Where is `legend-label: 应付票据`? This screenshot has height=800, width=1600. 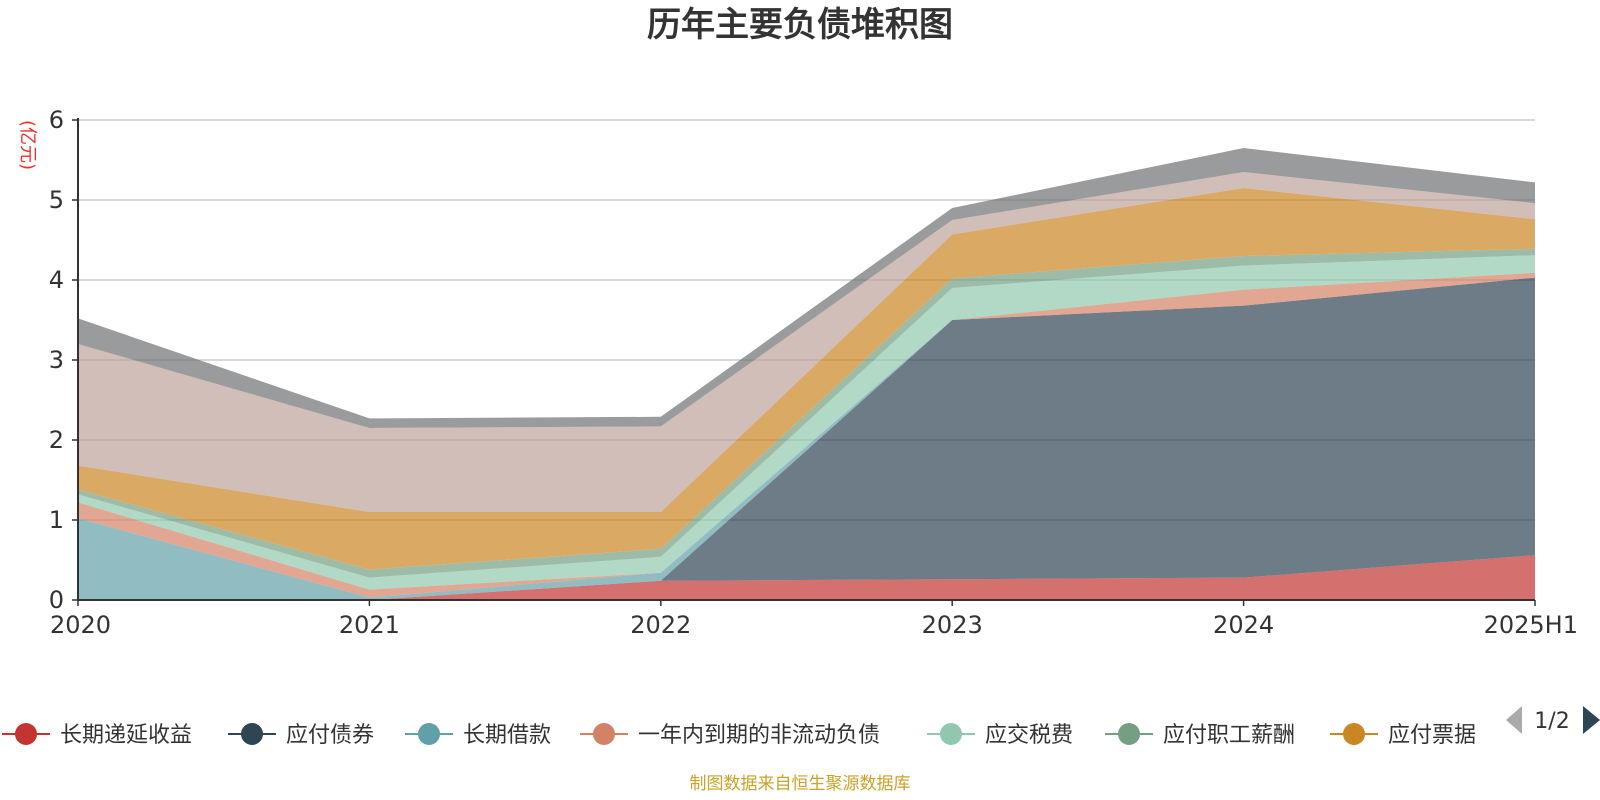 legend-label: 应付票据 is located at coordinates (1432, 735).